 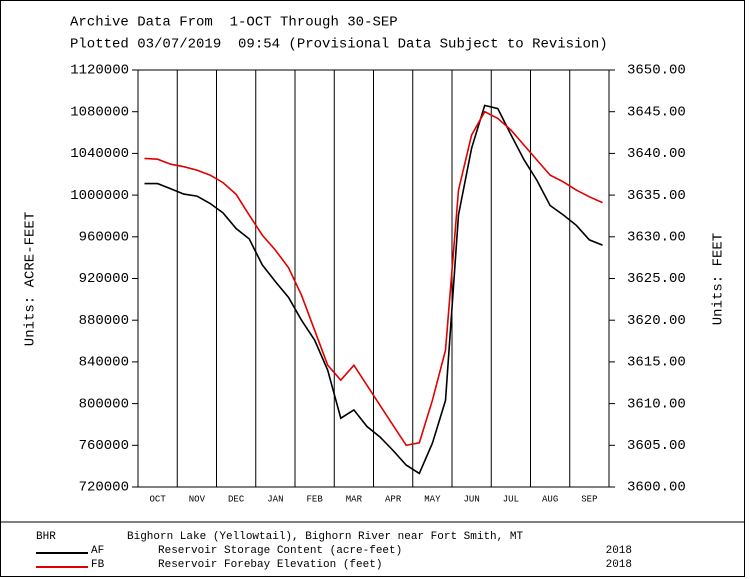 I want to click on y-tick-label: 800000, so click(x=104, y=404).